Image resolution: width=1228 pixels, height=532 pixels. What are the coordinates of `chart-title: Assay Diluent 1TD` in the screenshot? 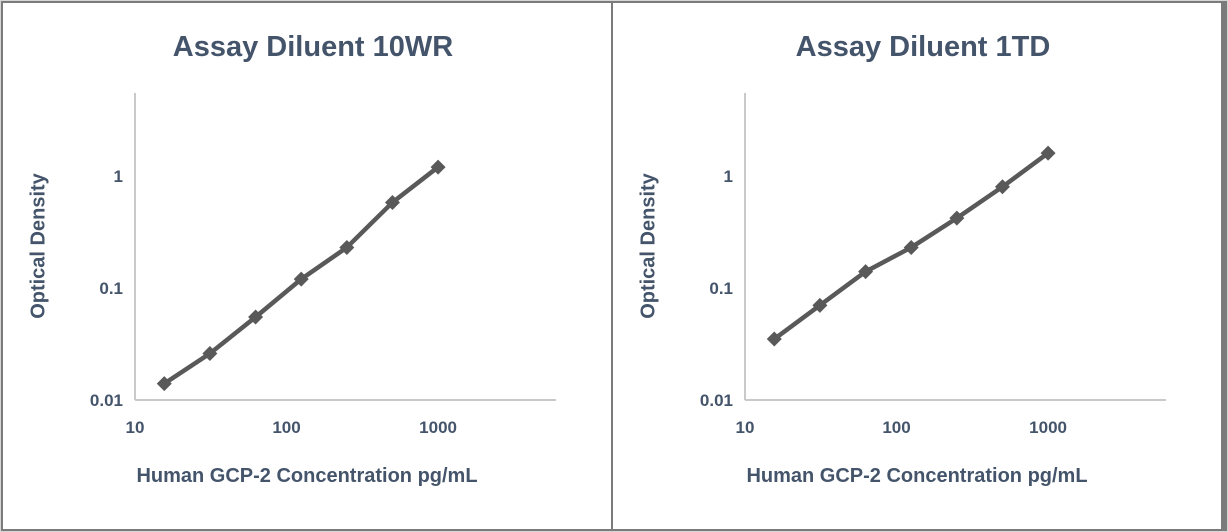 It's located at (923, 47).